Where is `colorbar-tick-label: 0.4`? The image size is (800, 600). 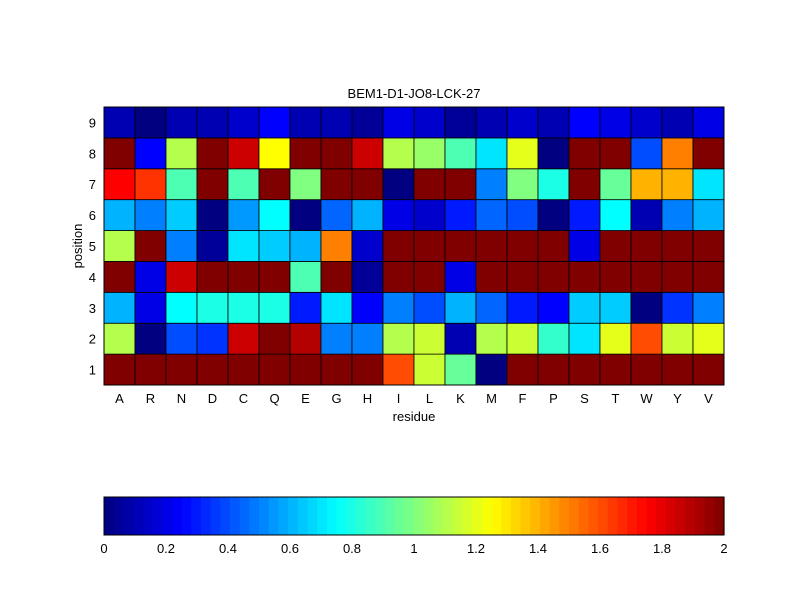 colorbar-tick-label: 0.4 is located at coordinates (228, 548).